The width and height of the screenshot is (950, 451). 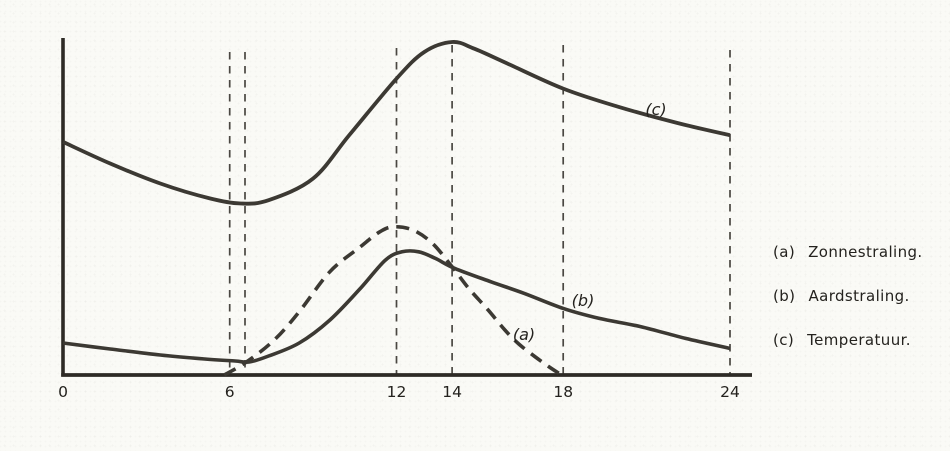 What do you see at coordinates (583, 300) in the screenshot?
I see `curve-label-b: (b)` at bounding box center [583, 300].